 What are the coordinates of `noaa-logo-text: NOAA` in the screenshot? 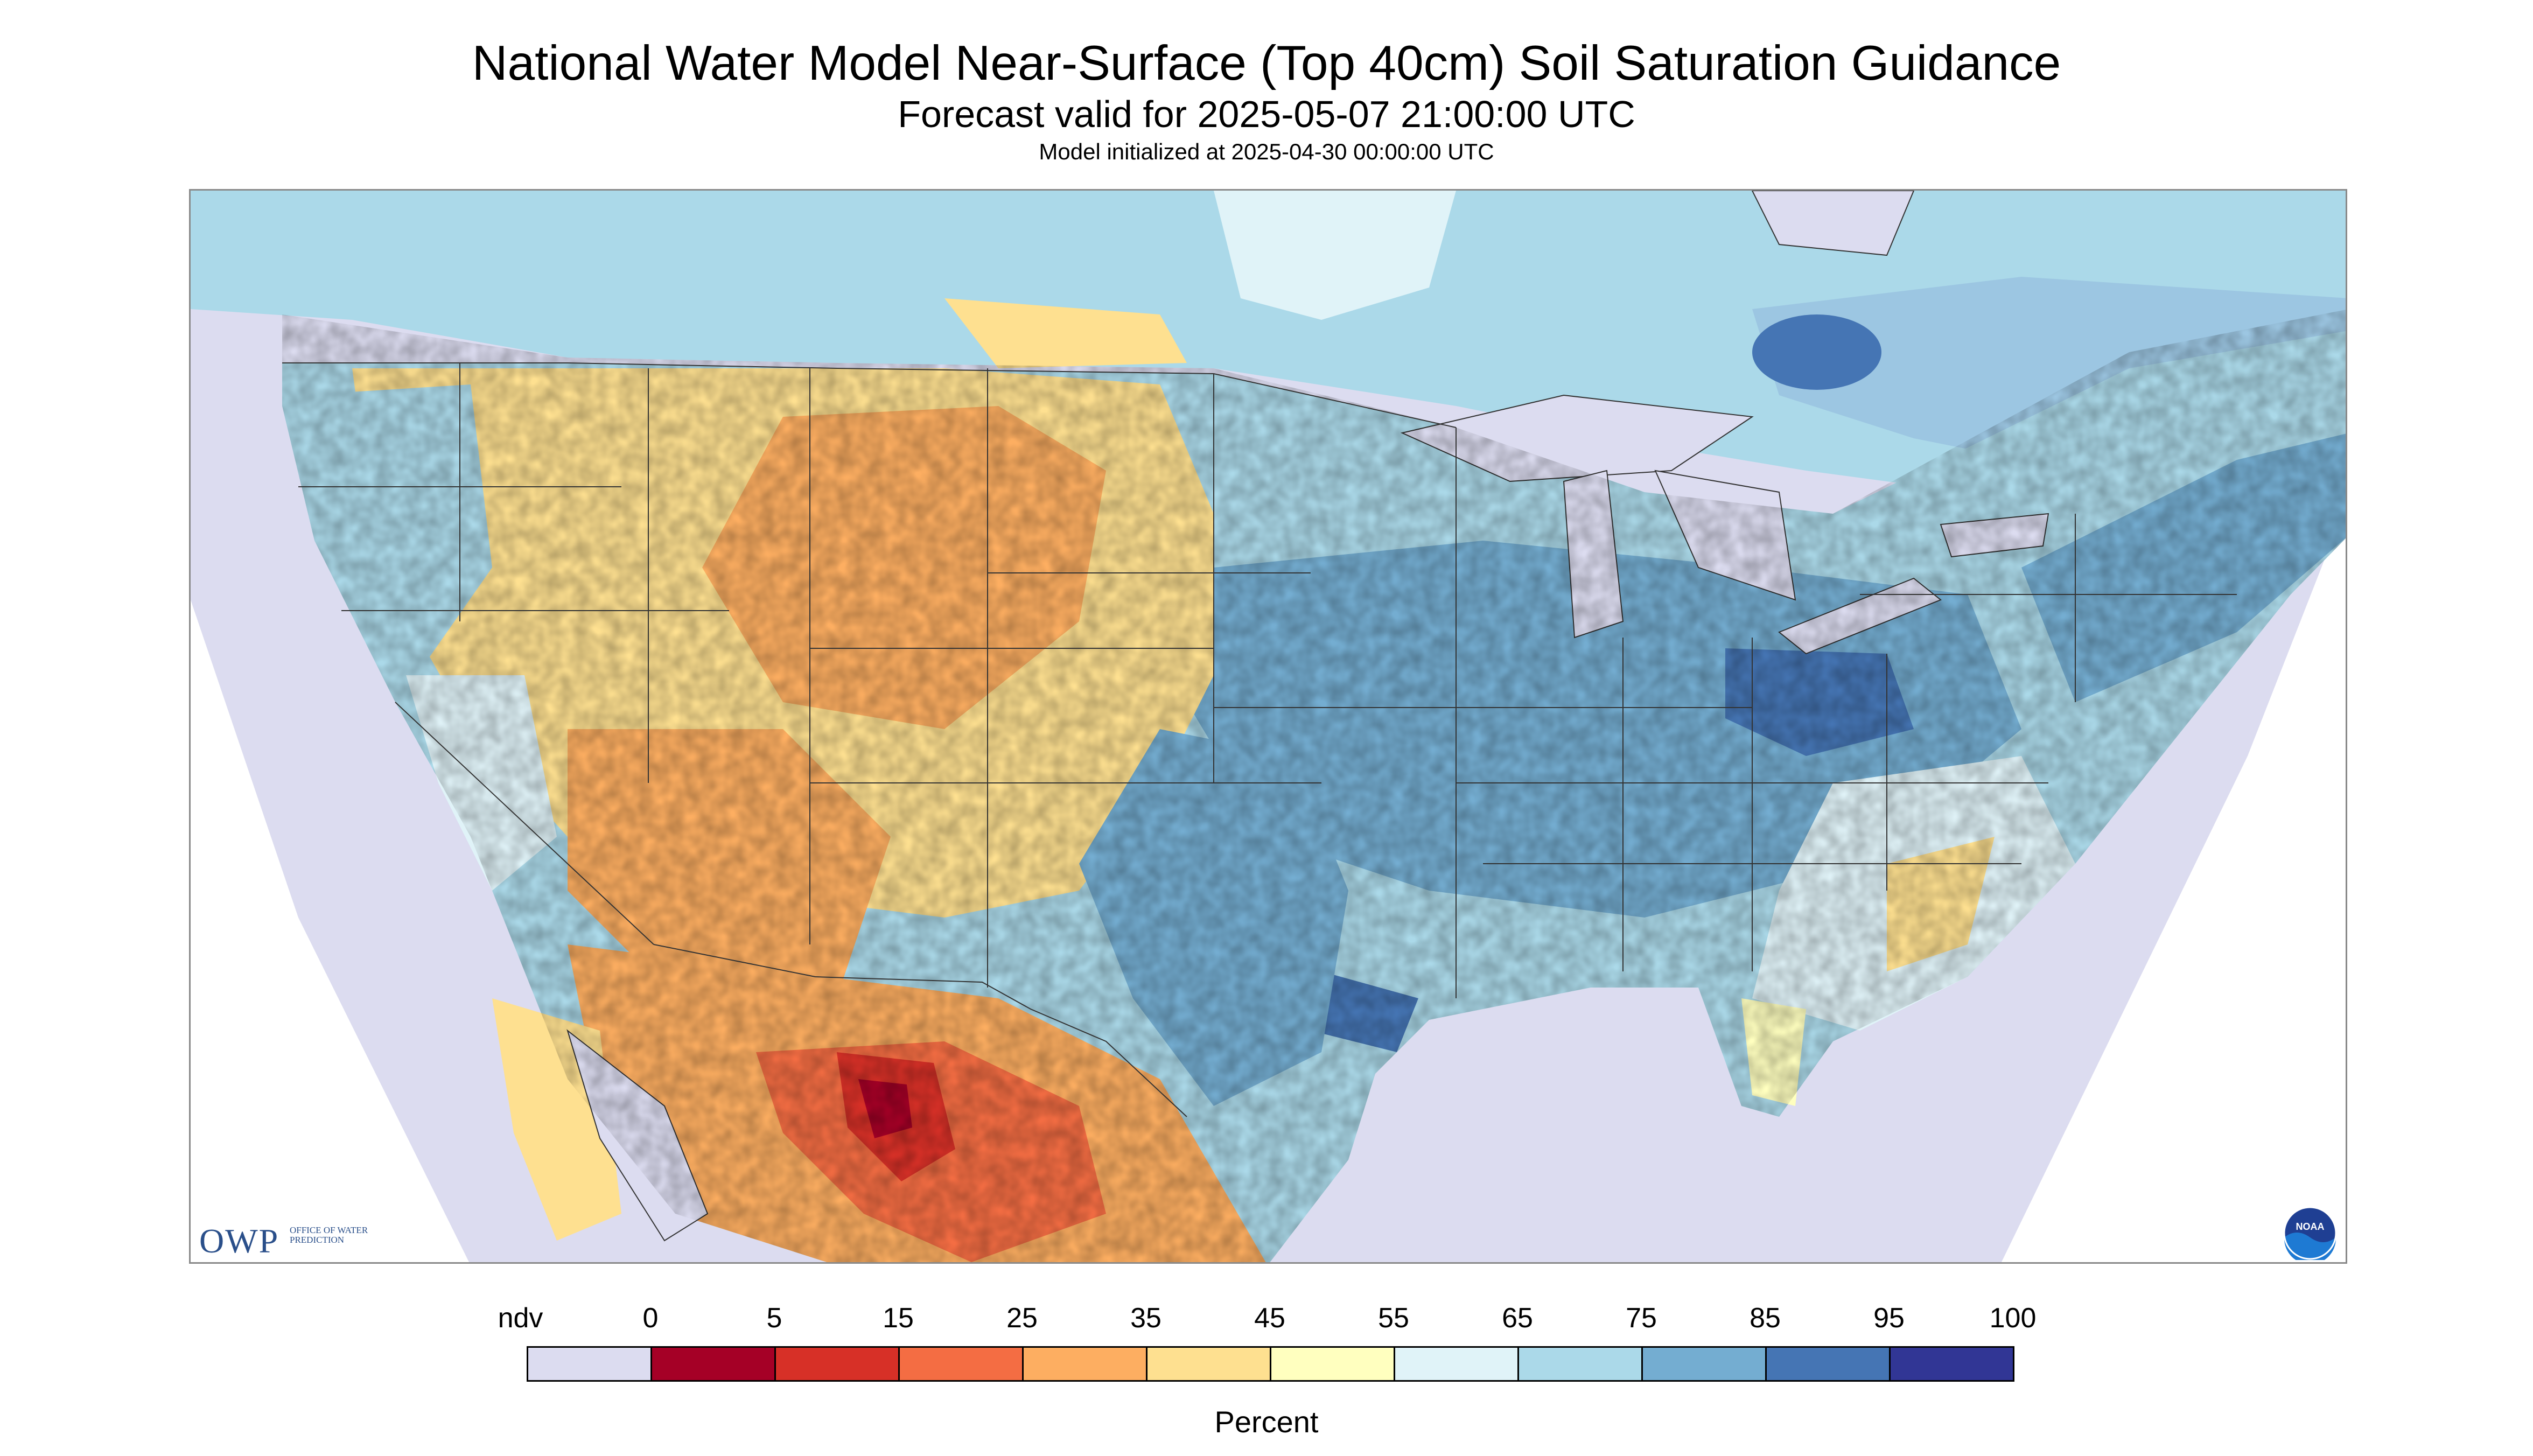 It's located at (2310, 1226).